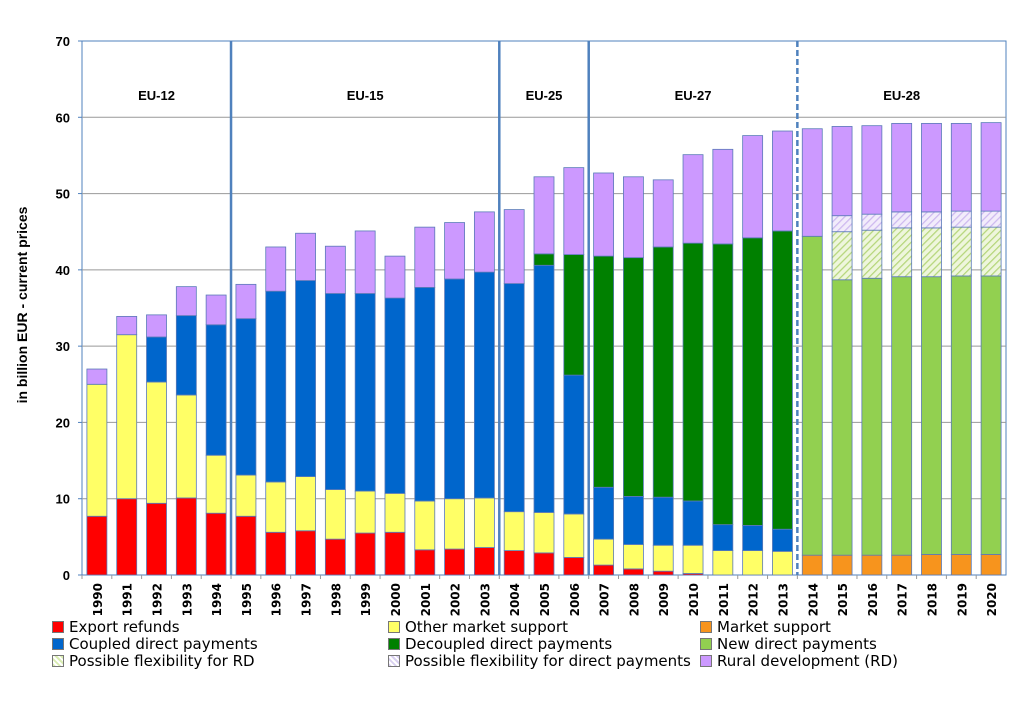 Image resolution: width=1034 pixels, height=706 pixels. I want to click on legend-label: New direct payments, so click(797, 644).